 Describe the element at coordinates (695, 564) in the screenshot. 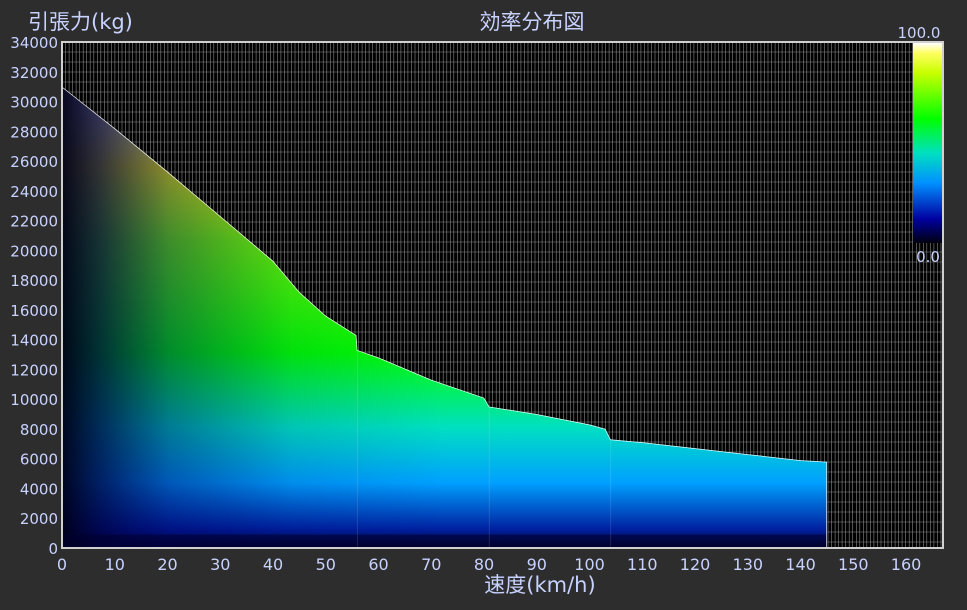

I see `x-tick-label: 120` at that location.